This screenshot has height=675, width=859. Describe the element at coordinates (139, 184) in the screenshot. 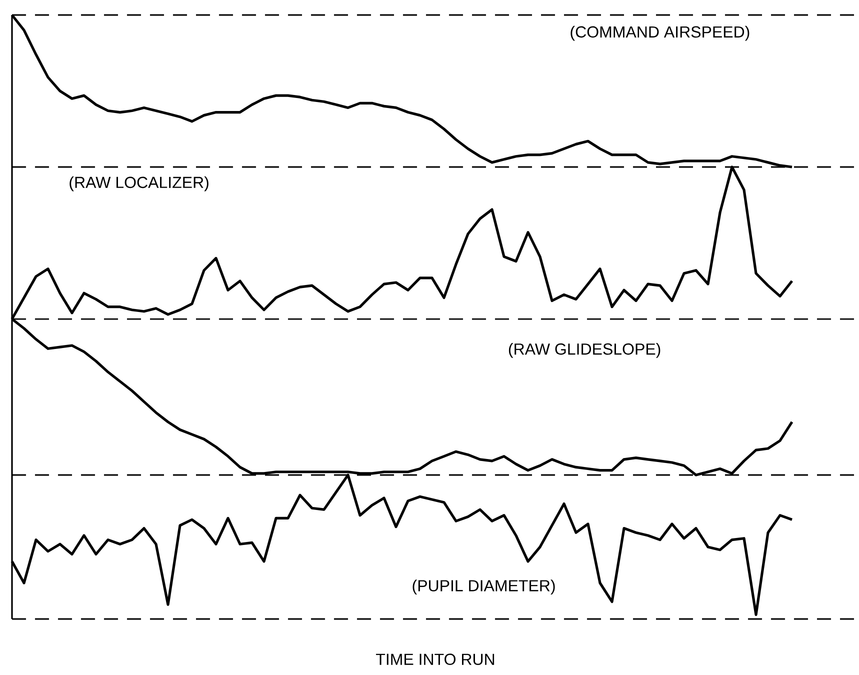

I see `text: (RAW LOCALIZER)` at that location.